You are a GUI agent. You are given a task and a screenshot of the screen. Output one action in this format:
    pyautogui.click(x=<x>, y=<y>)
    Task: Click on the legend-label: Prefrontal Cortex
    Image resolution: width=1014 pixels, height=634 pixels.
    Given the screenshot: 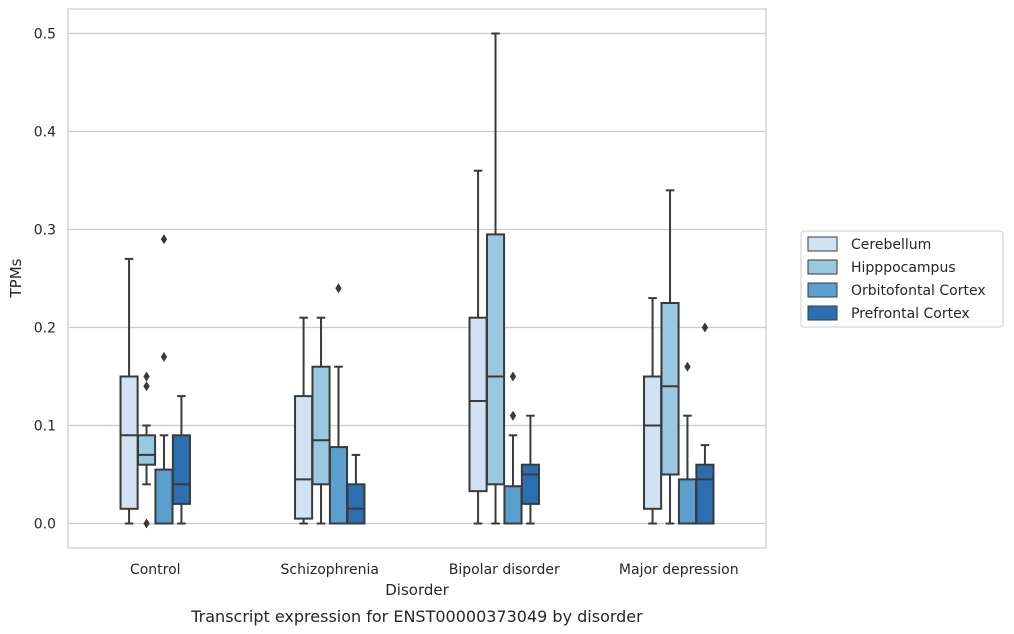 What is the action you would take?
    pyautogui.click(x=910, y=314)
    